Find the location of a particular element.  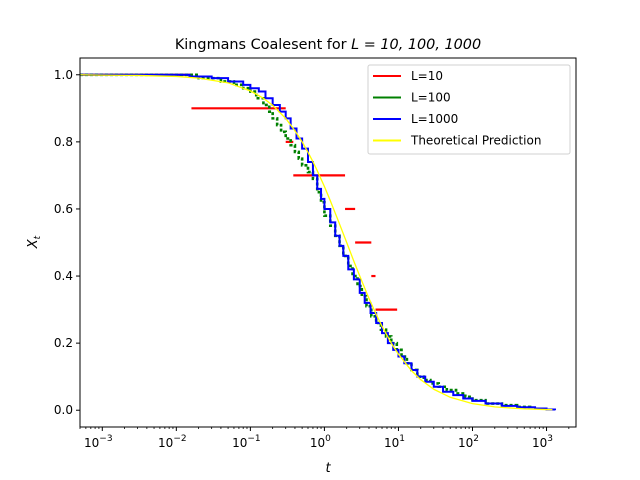

x-tick-label: 10² is located at coordinates (468, 442).